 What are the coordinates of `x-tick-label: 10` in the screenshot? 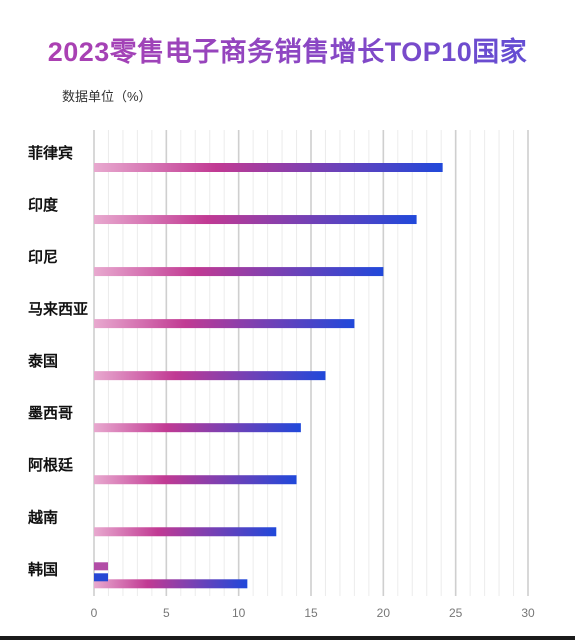 It's located at (239, 613).